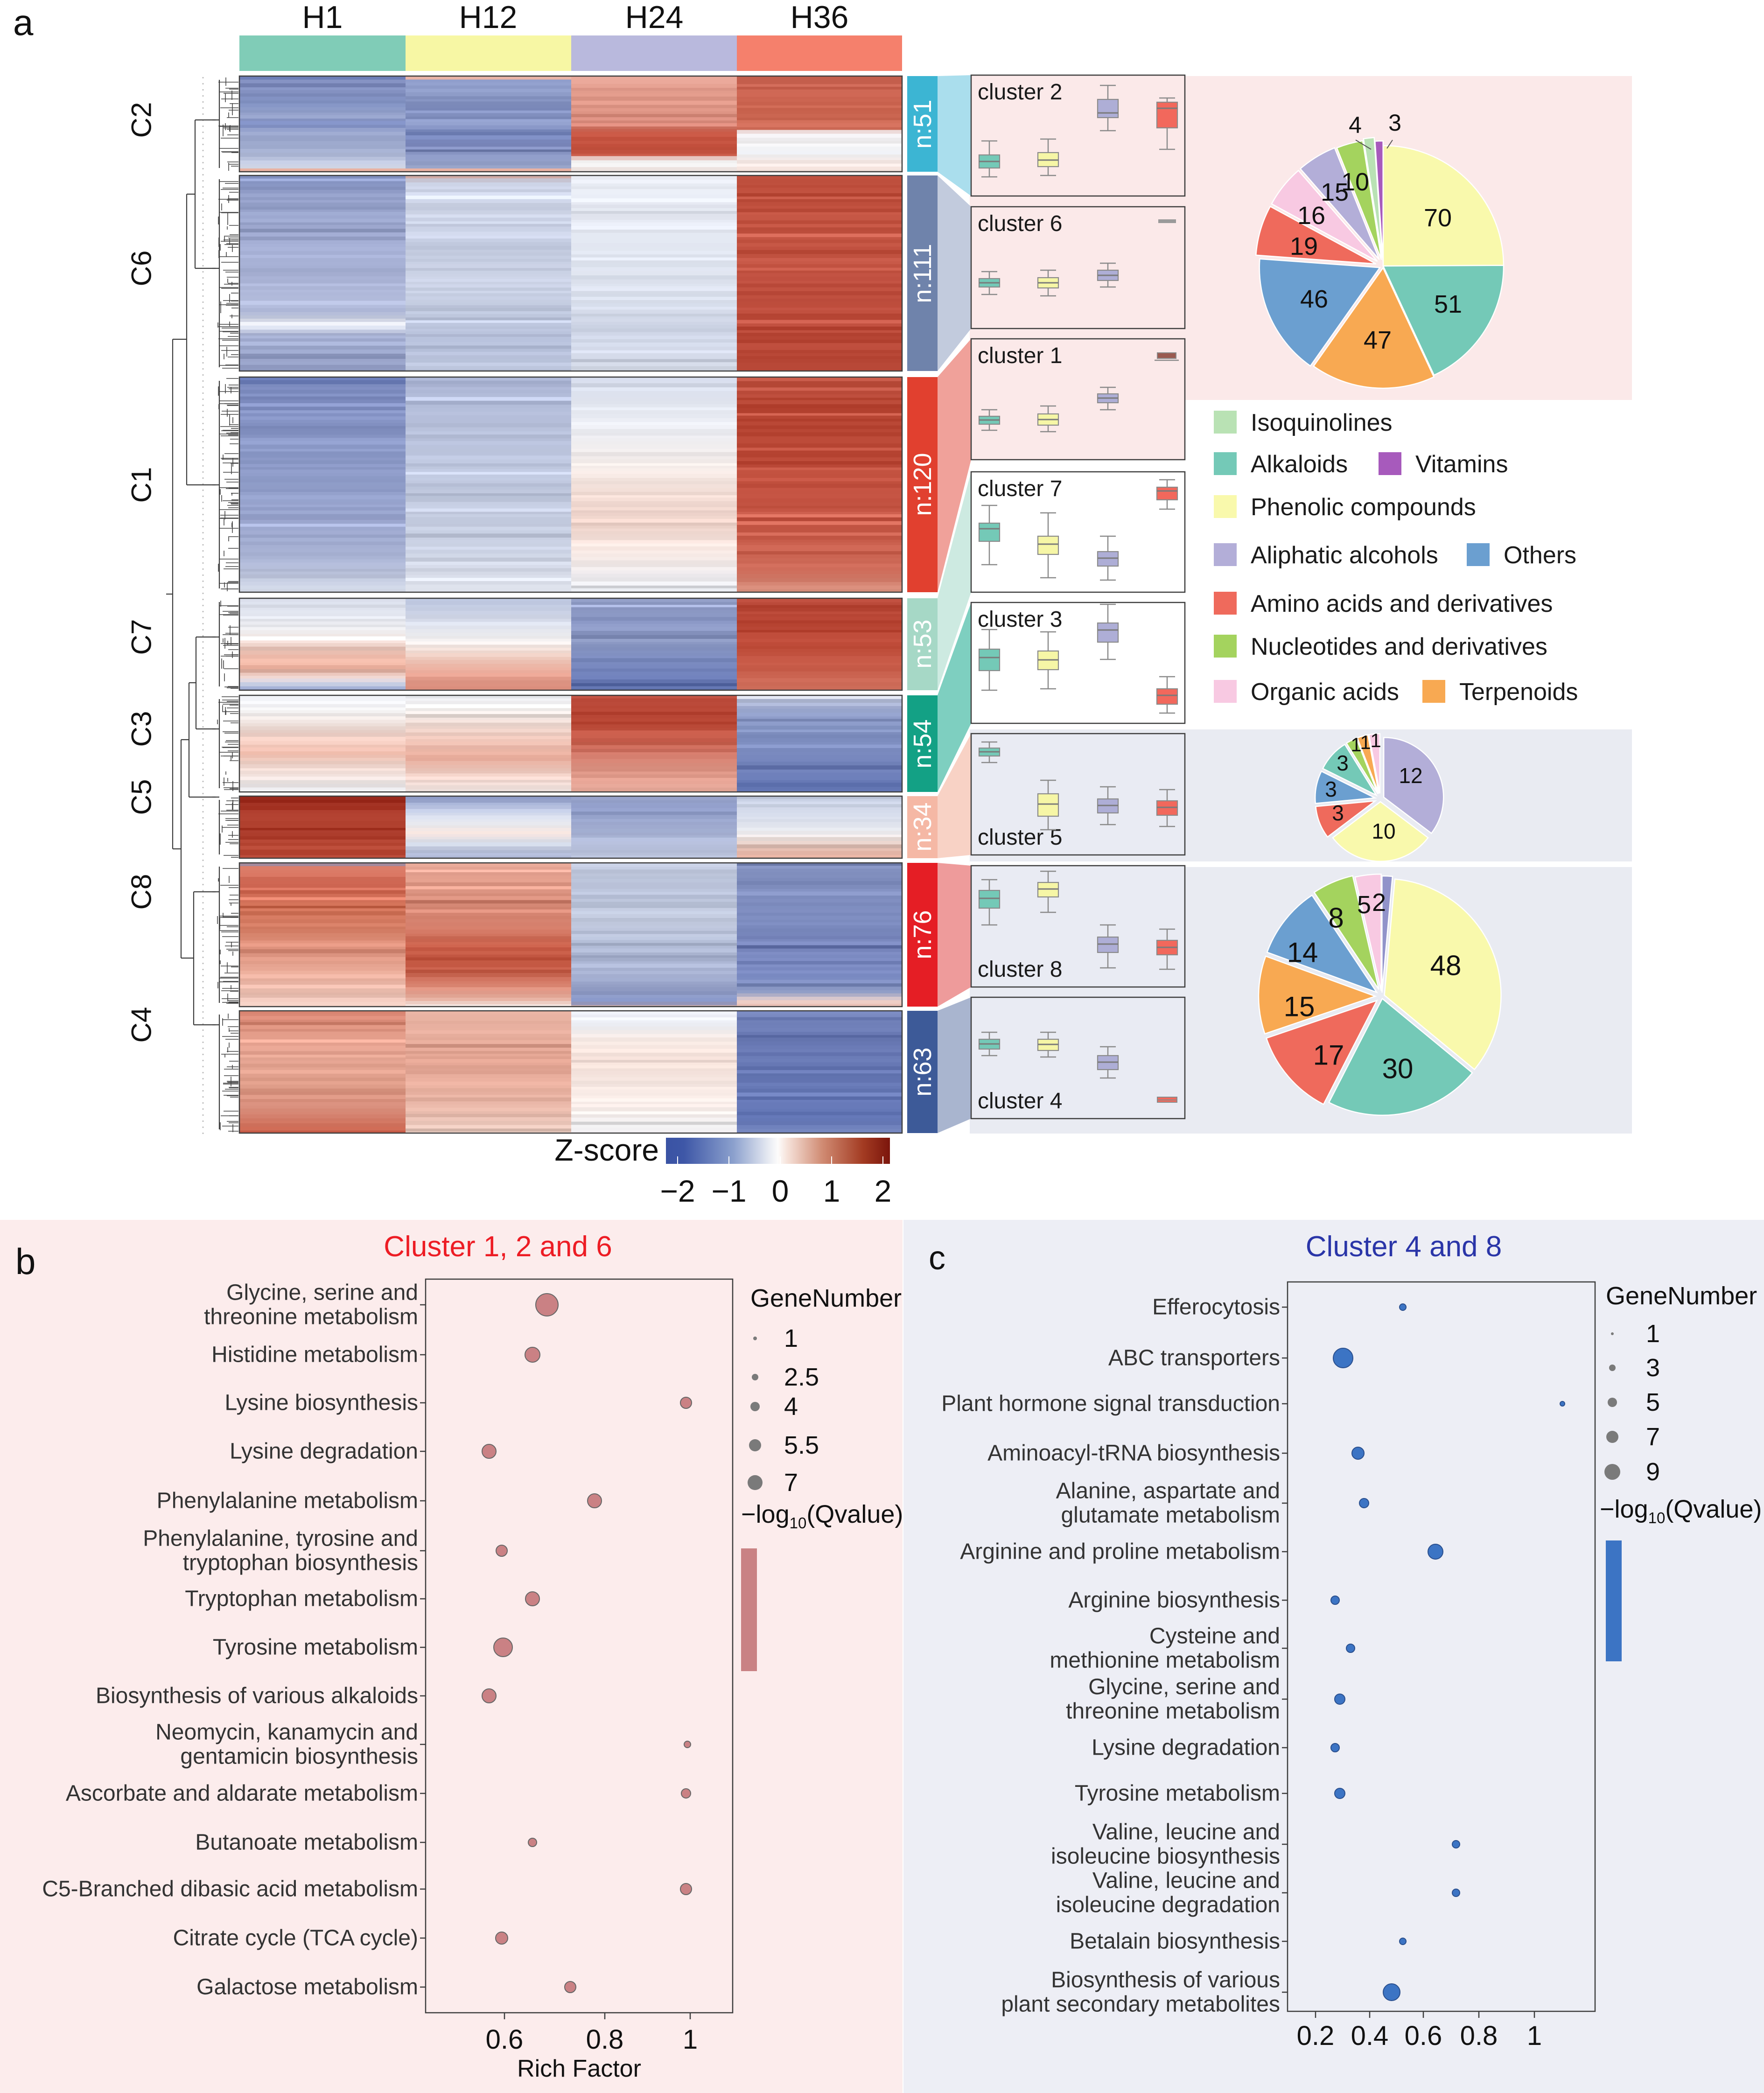  What do you see at coordinates (1404, 1247) in the screenshot?
I see `svg-text: Cluster 4 and 8` at bounding box center [1404, 1247].